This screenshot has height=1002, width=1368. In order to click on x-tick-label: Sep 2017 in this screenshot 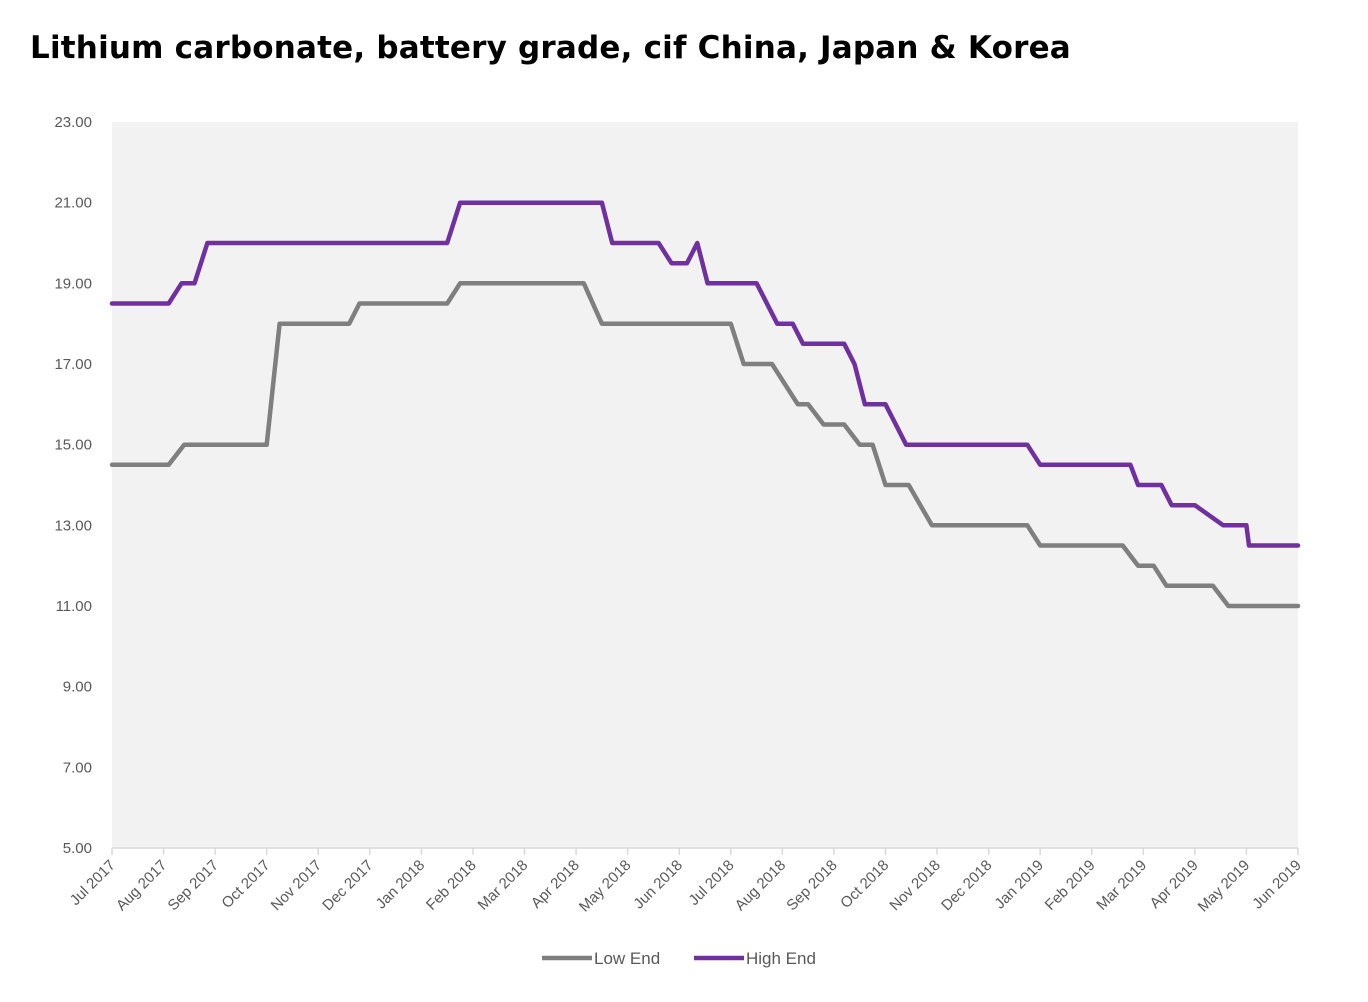, I will do `click(193, 885)`.